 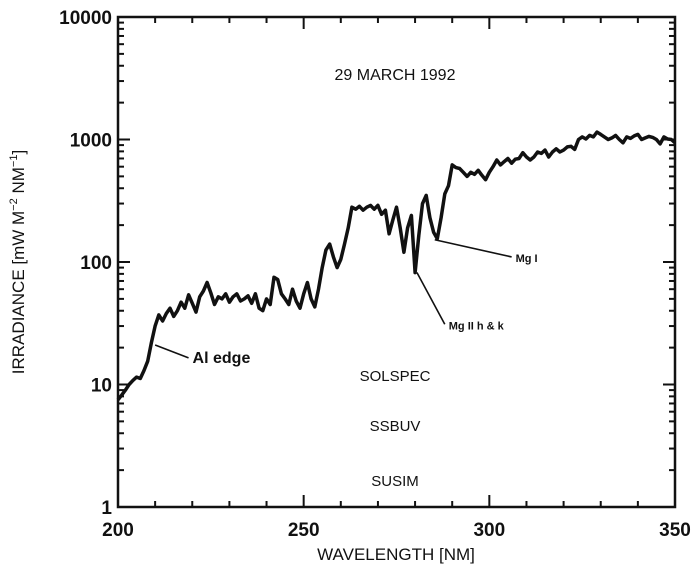 What do you see at coordinates (489, 530) in the screenshot?
I see `x-tick-label: 300` at bounding box center [489, 530].